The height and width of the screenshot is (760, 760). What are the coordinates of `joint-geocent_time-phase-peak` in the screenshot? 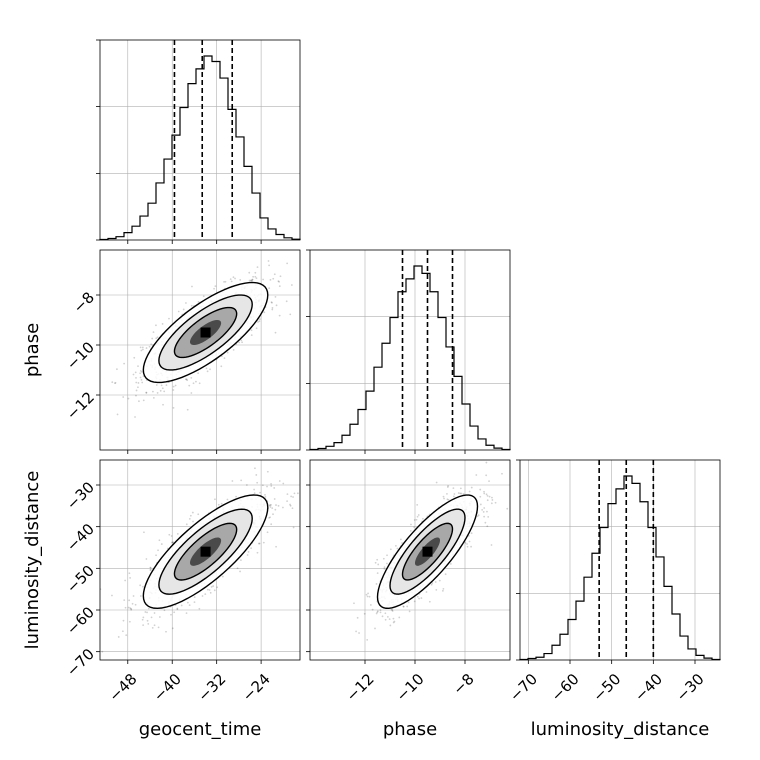 It's located at (205, 332).